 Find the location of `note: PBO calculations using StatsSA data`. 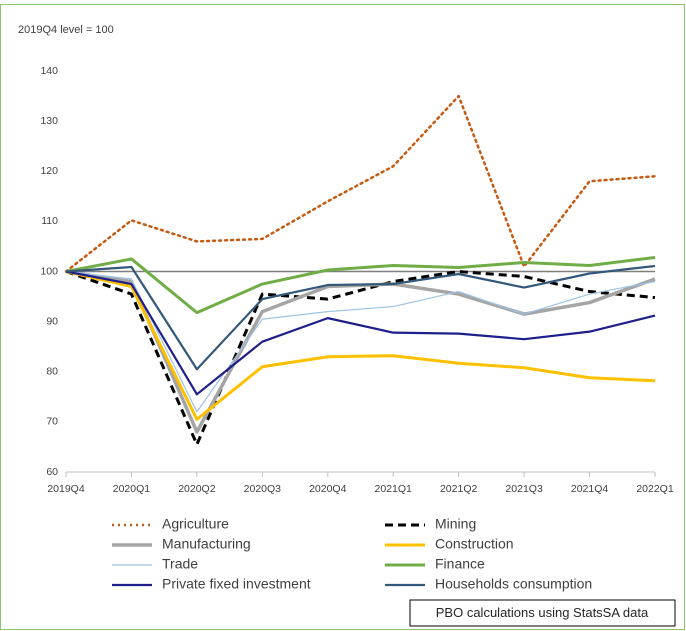

note: PBO calculations using StatsSA data is located at coordinates (542, 612).